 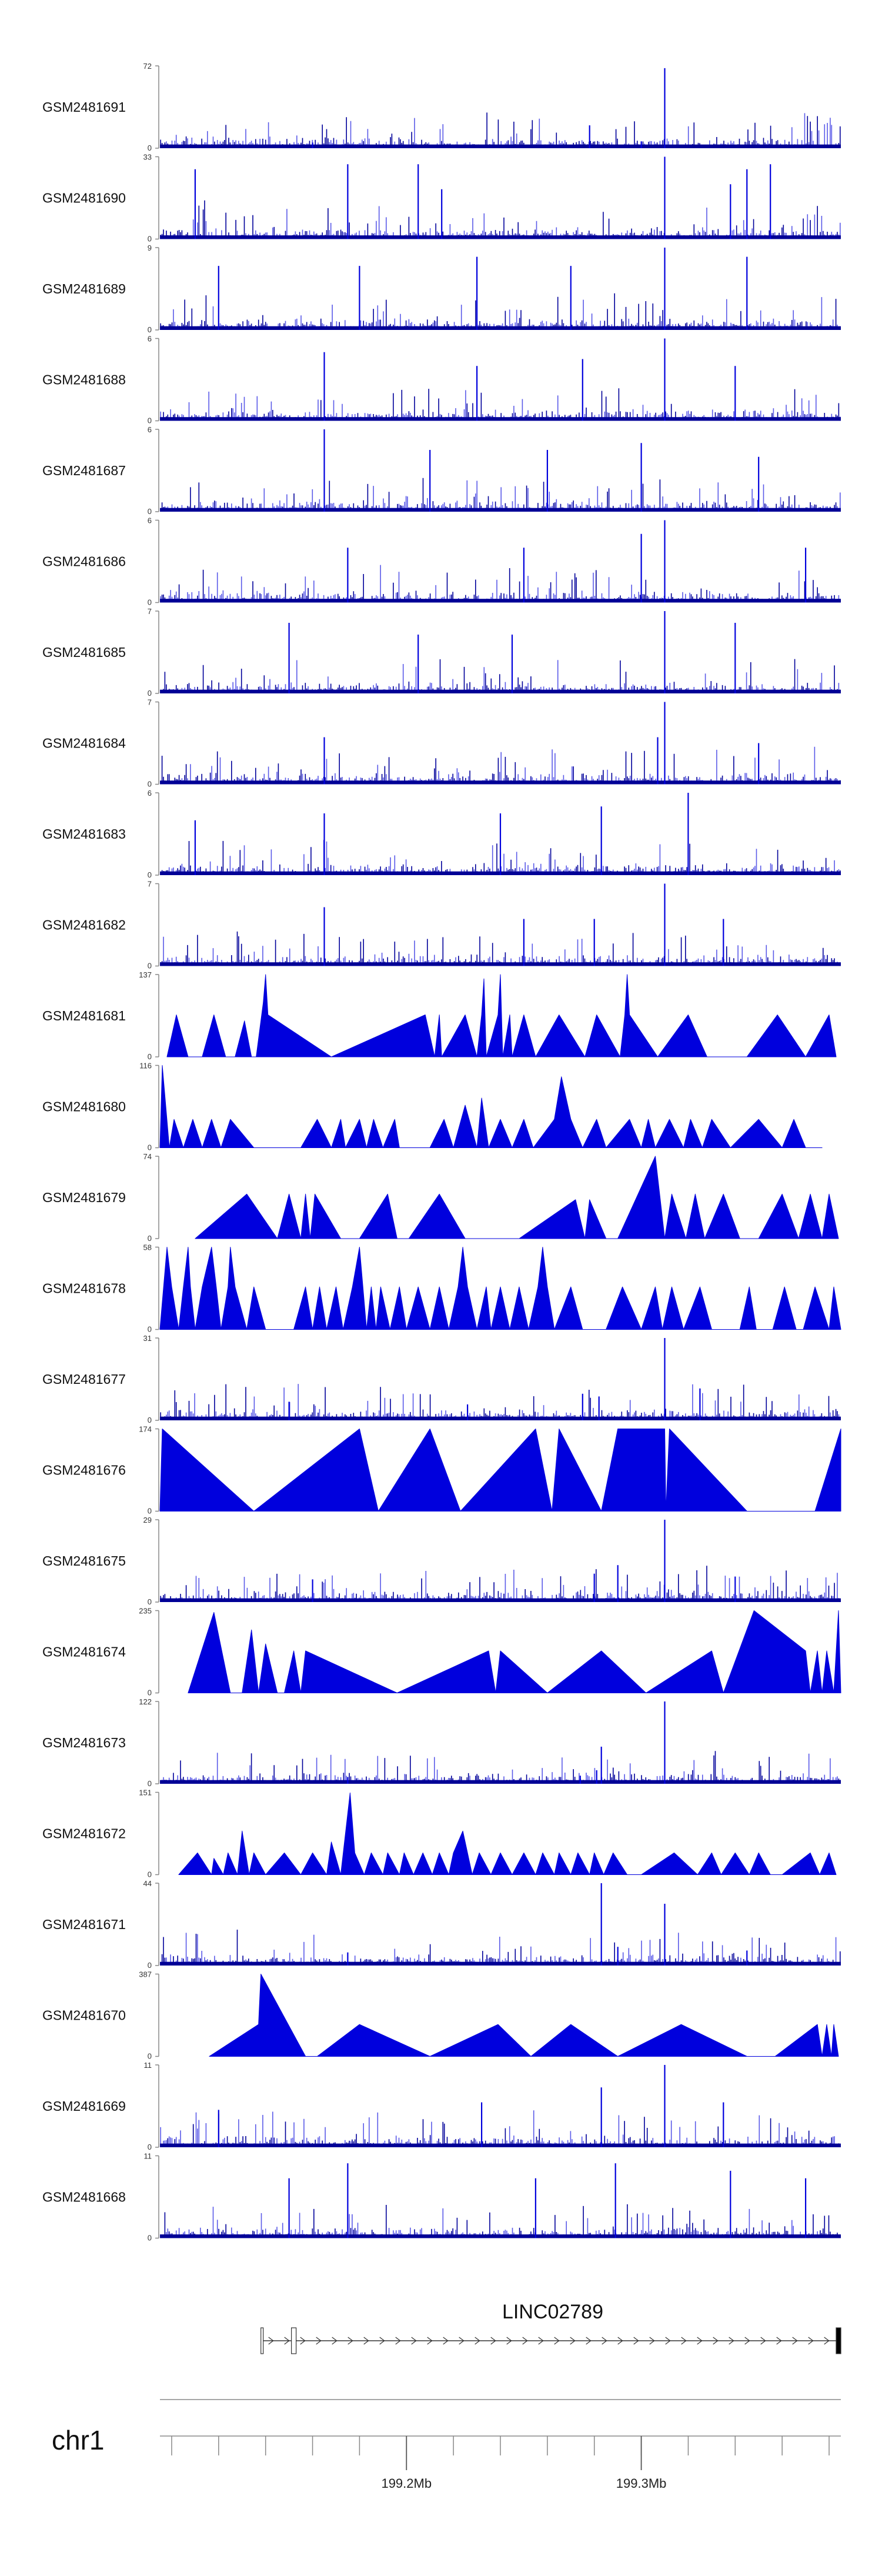 What do you see at coordinates (145, 1701) in the screenshot?
I see `y-tick-label-max: 122` at bounding box center [145, 1701].